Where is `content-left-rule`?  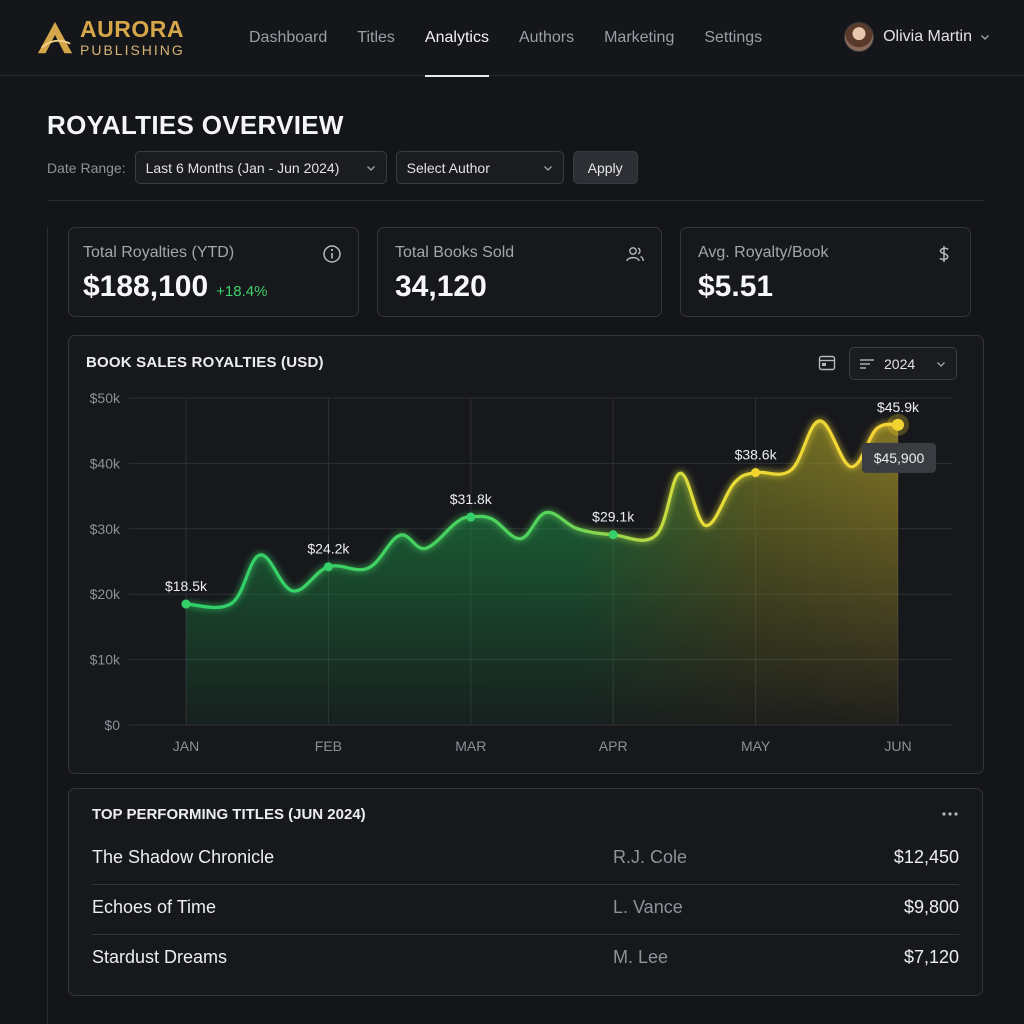 content-left-rule is located at coordinates (47, 625).